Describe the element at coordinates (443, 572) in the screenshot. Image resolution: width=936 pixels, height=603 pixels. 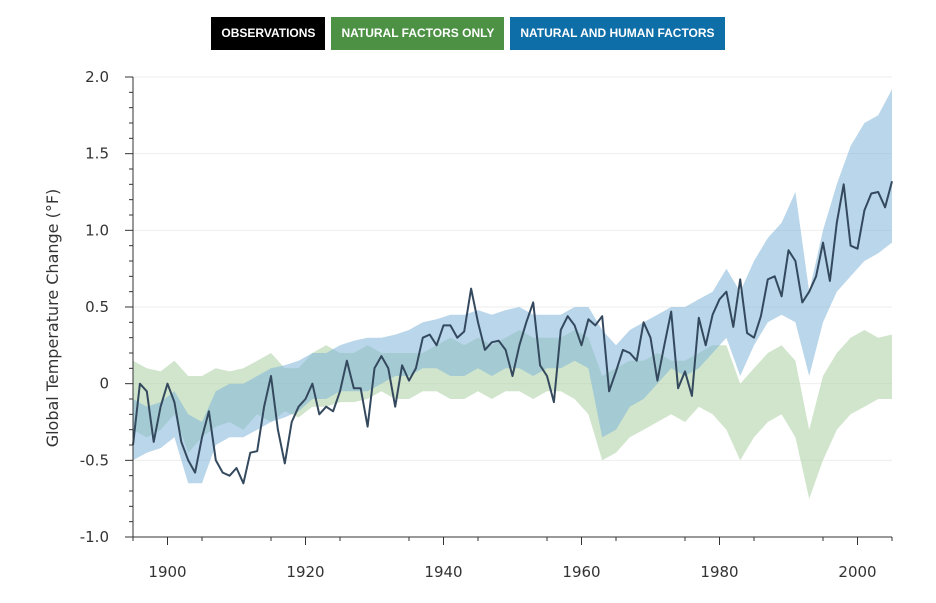
I see `x-tick-label: 1940` at that location.